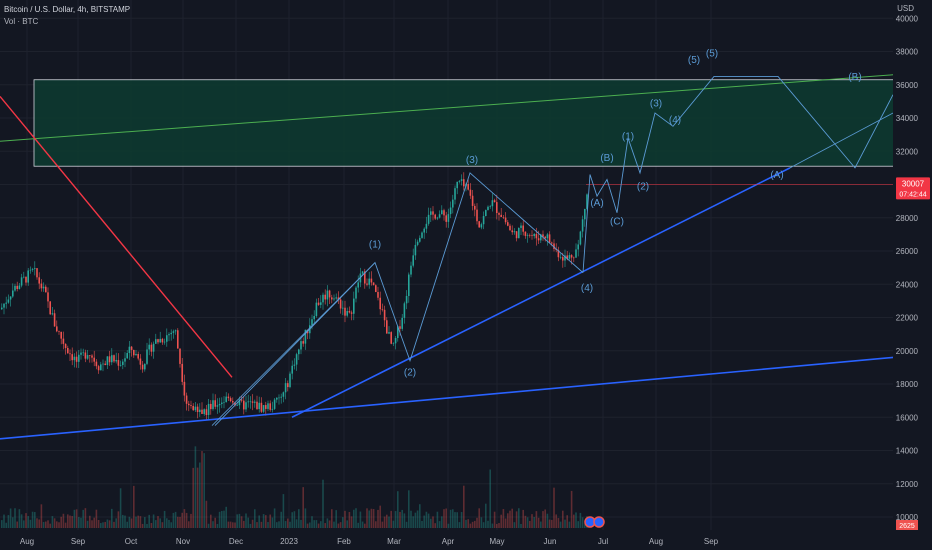  Describe the element at coordinates (628, 137) in the screenshot. I see `wave-label: (1)` at that location.